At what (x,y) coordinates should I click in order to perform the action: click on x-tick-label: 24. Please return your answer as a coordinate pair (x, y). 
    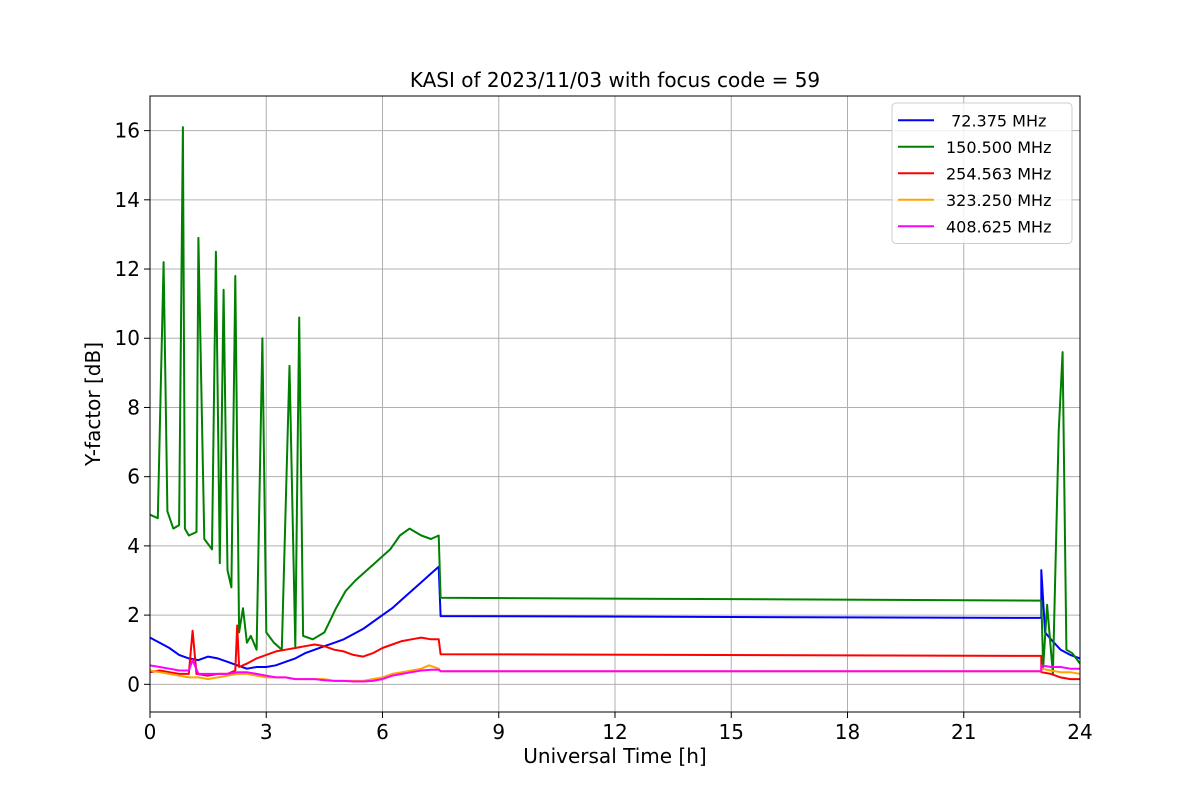
    Looking at the image, I should click on (1079, 732).